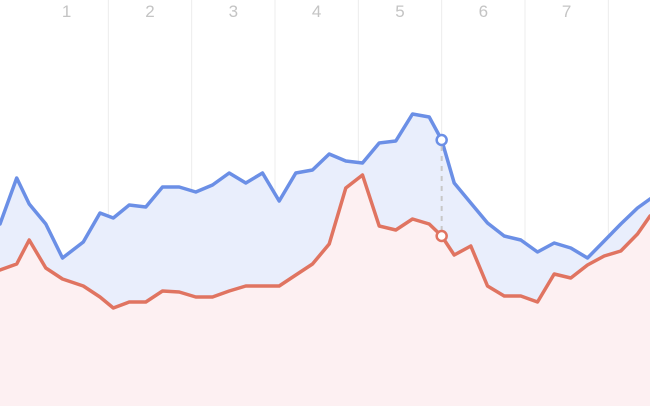 This screenshot has width=650, height=406. I want to click on x-tick-label: 7, so click(566, 11).